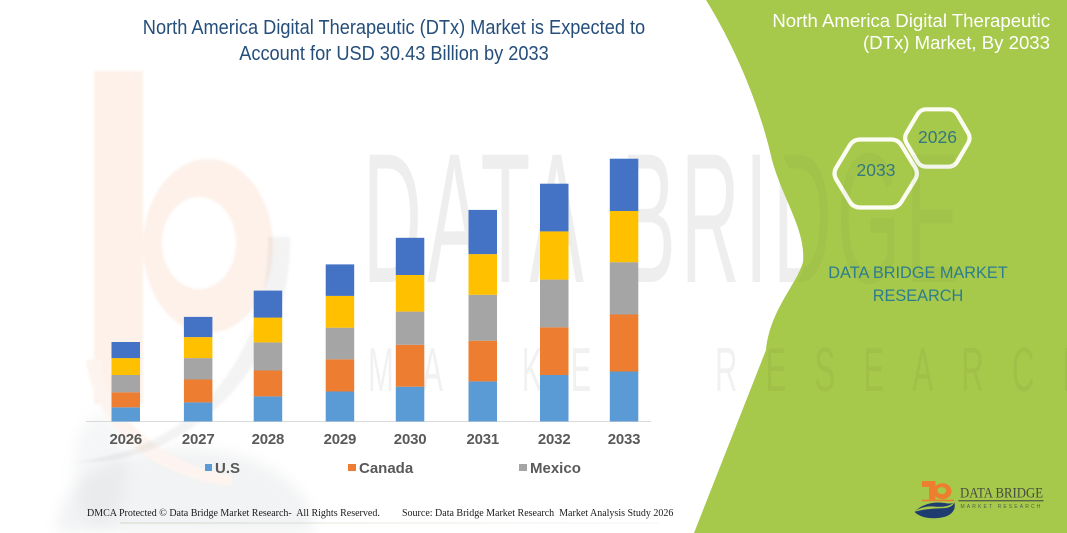 This screenshot has width=1067, height=533. What do you see at coordinates (1002, 507) in the screenshot?
I see `svg-text: MARKET RESEARCH` at bounding box center [1002, 507].